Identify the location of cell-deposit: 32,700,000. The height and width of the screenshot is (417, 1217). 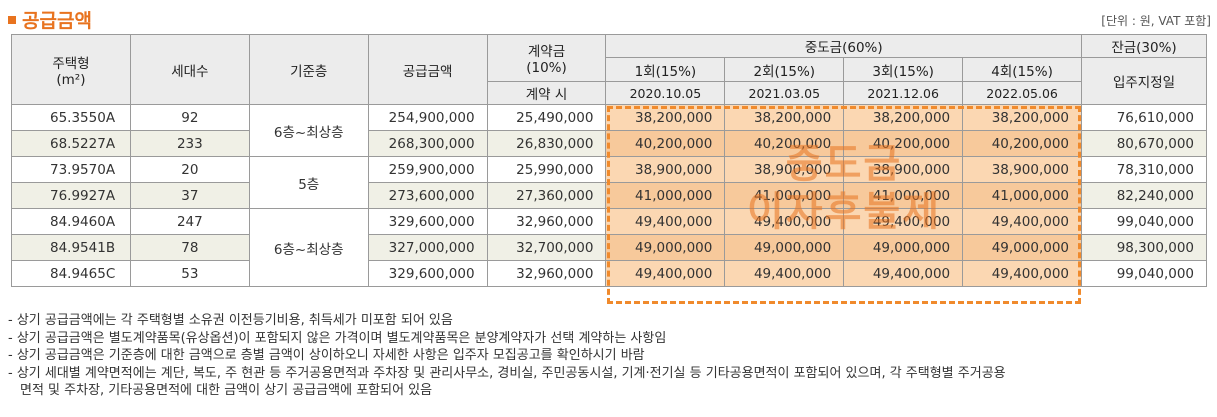
(546, 247).